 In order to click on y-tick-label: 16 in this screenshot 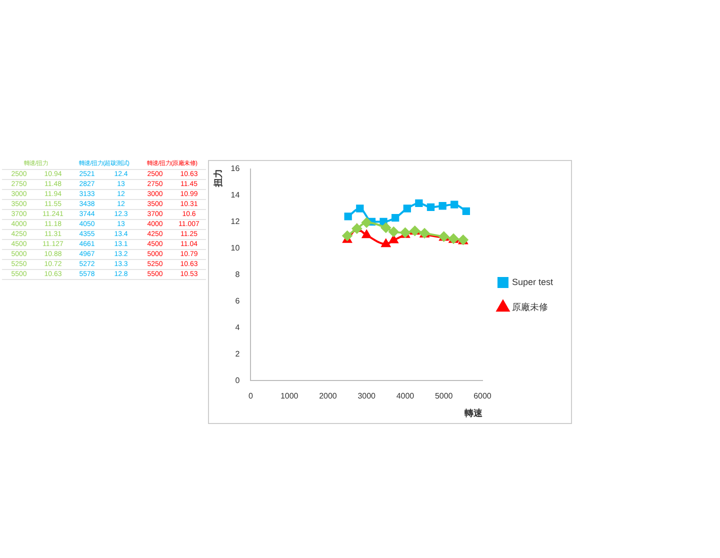, I will do `click(235, 169)`.